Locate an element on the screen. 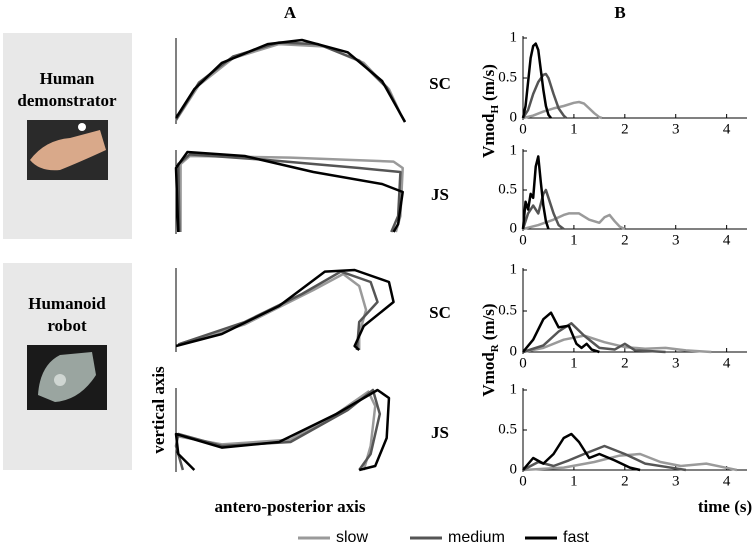  y-axis-label-sub: H is located at coordinates (495, 108).